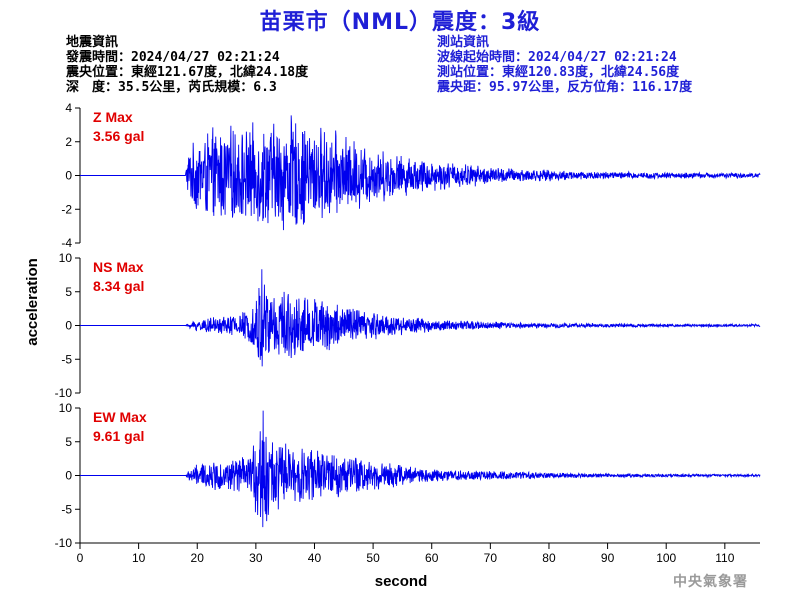  I want to click on agency-credit: 中央氣象署, so click(710, 582).